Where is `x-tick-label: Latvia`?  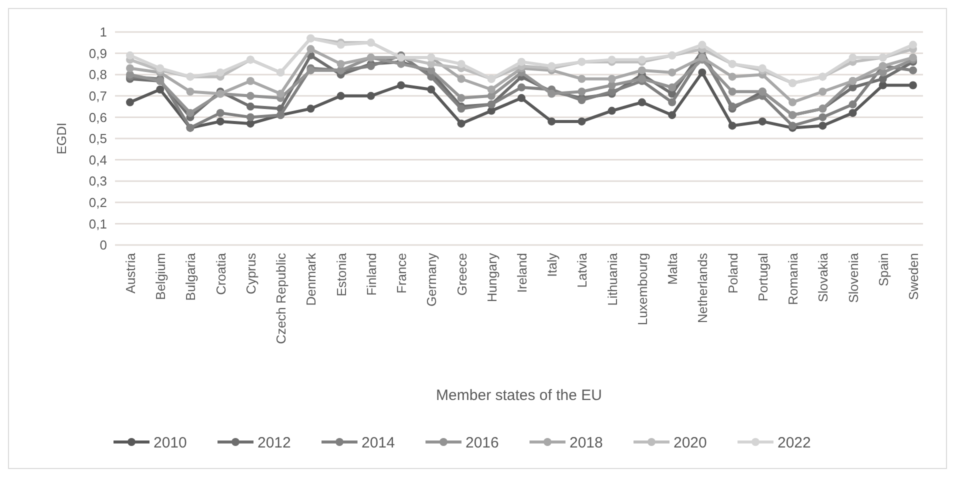
x-tick-label: Latvia is located at coordinates (582, 270).